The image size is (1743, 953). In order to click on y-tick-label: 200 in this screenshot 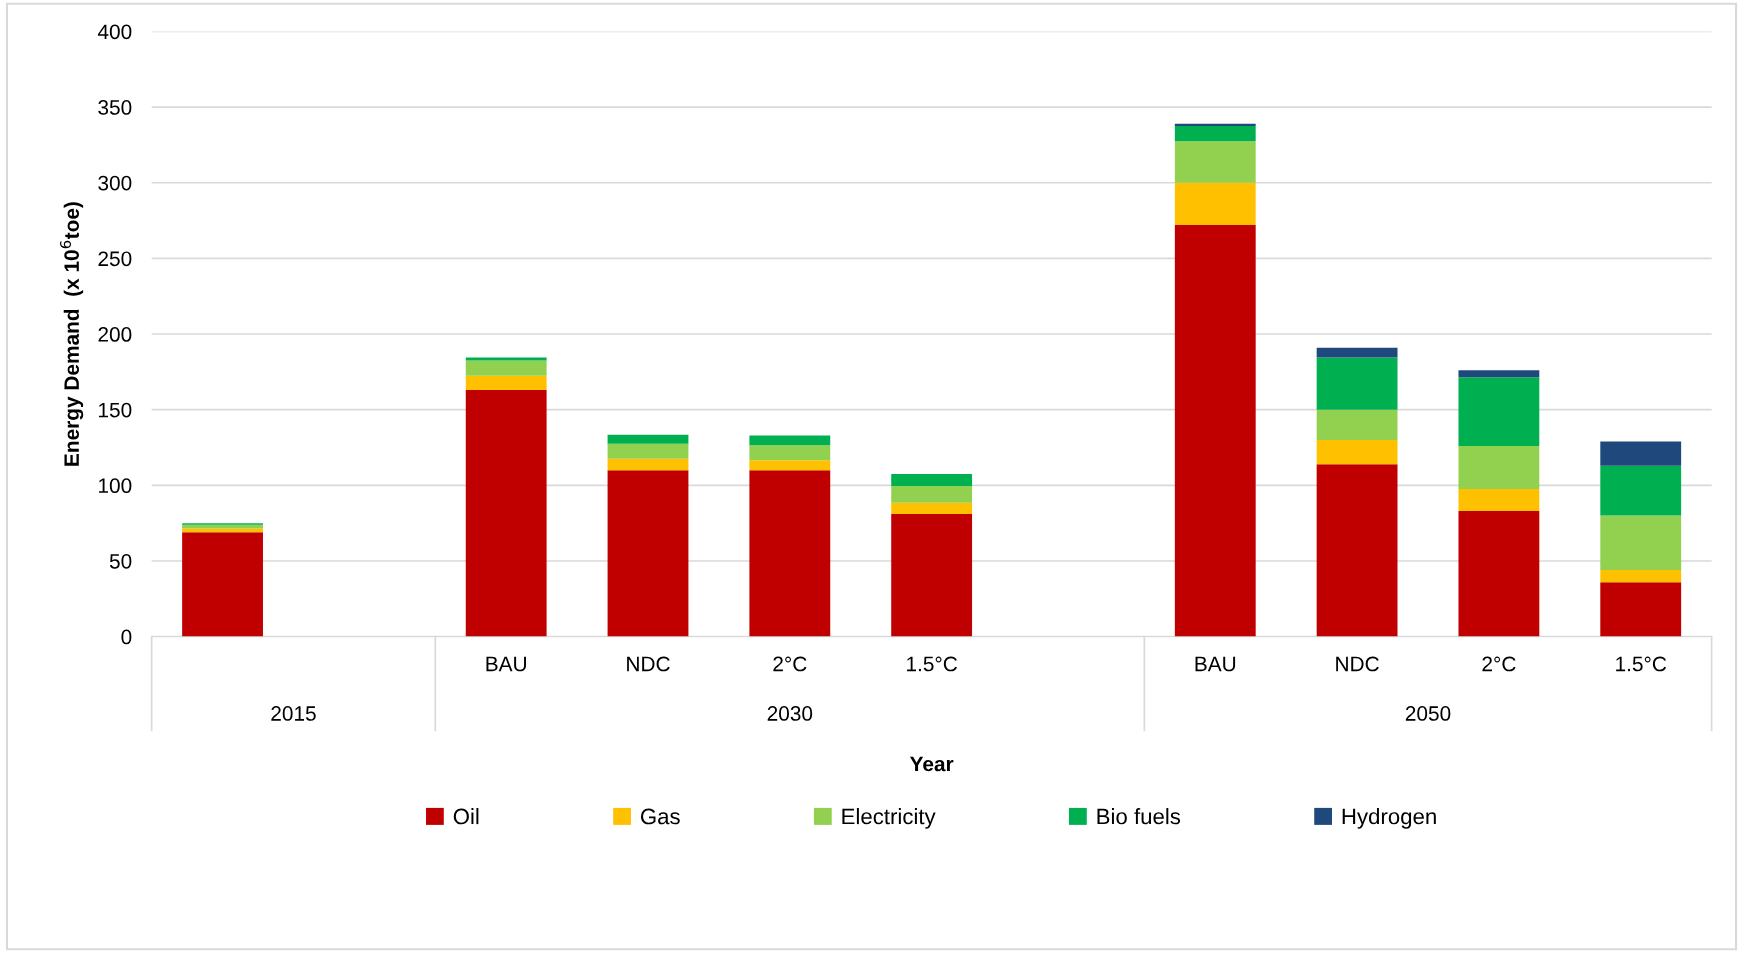, I will do `click(115, 334)`.